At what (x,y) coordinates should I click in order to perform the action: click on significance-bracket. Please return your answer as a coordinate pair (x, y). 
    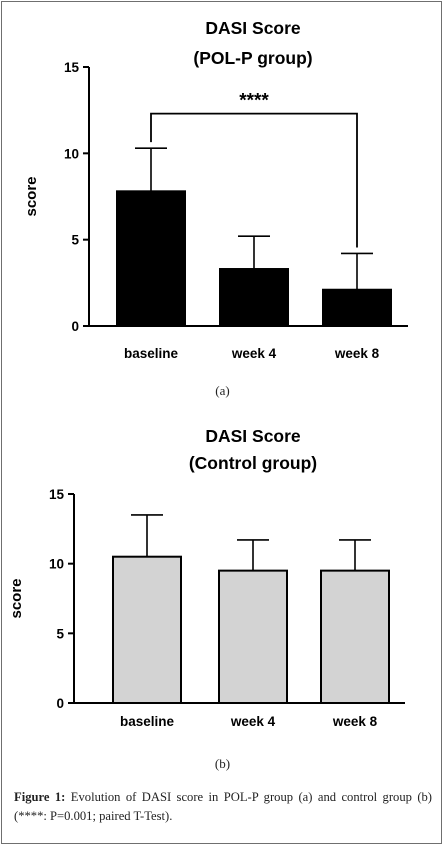
    Looking at the image, I should click on (254, 180).